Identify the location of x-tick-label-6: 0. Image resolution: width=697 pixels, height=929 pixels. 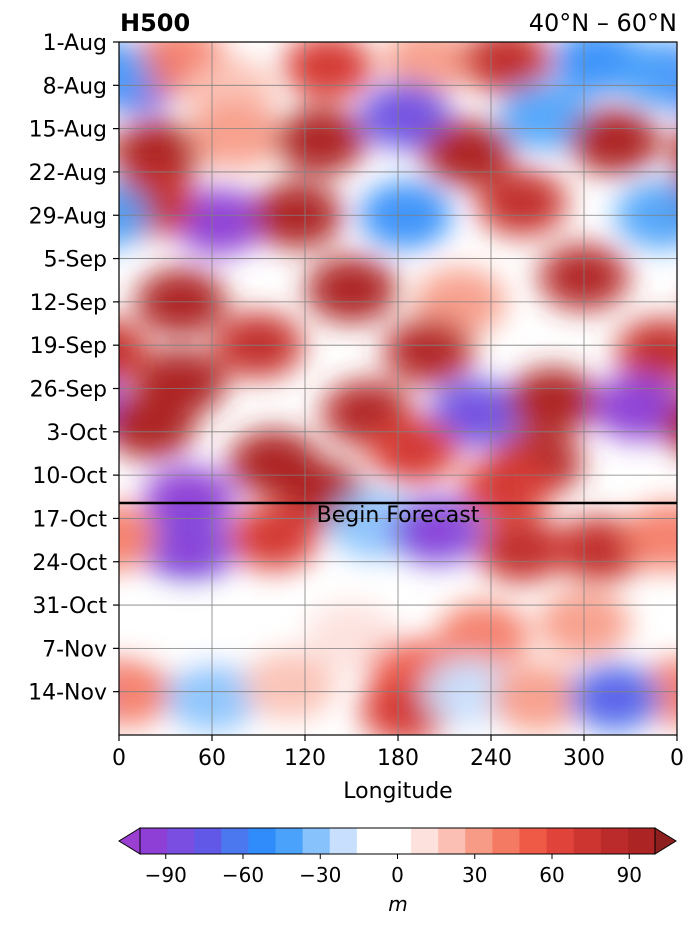
(677, 758).